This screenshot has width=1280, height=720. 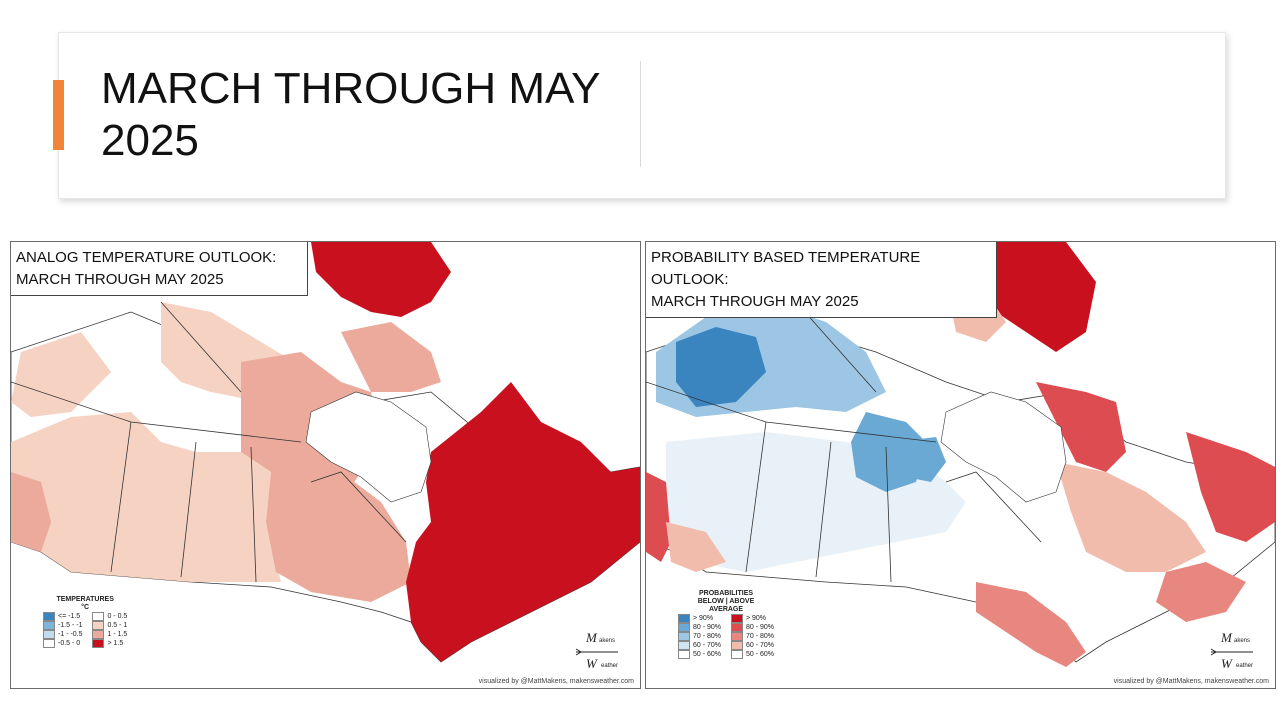 What do you see at coordinates (1201, 592) in the screenshot?
I see `region-maritimes-red` at bounding box center [1201, 592].